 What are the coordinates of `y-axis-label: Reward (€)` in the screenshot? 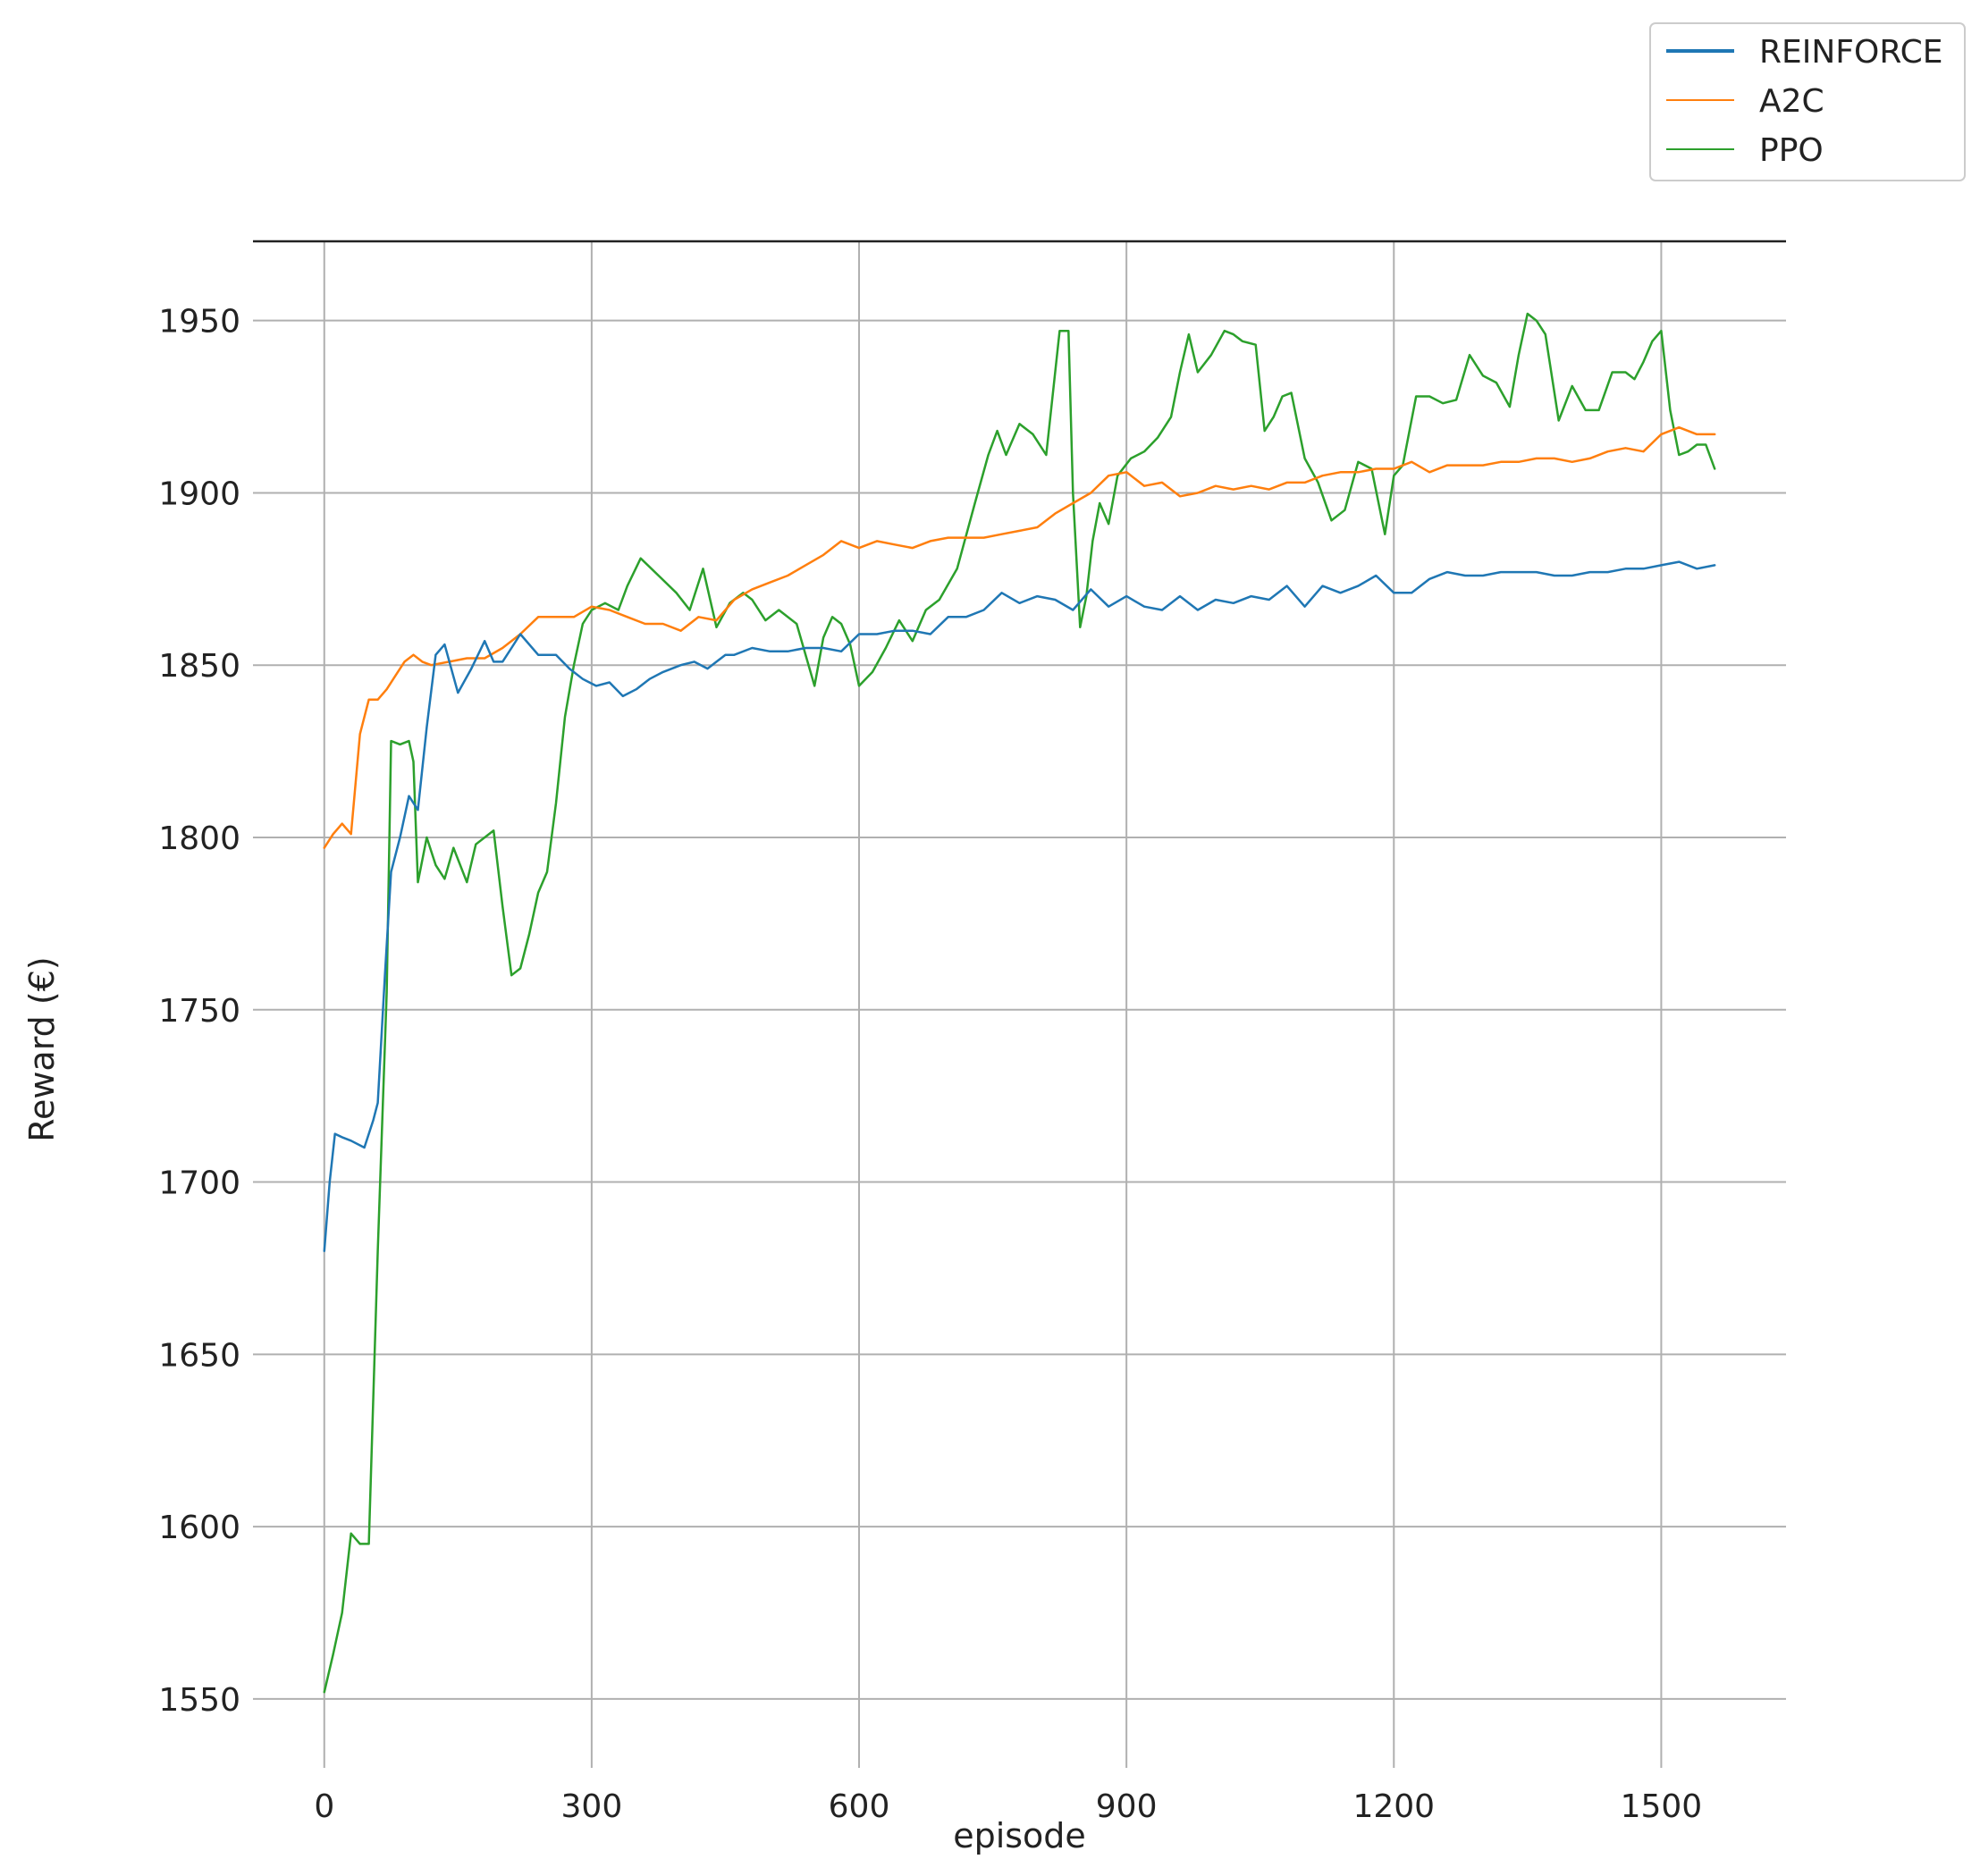 It's located at (42, 1048).